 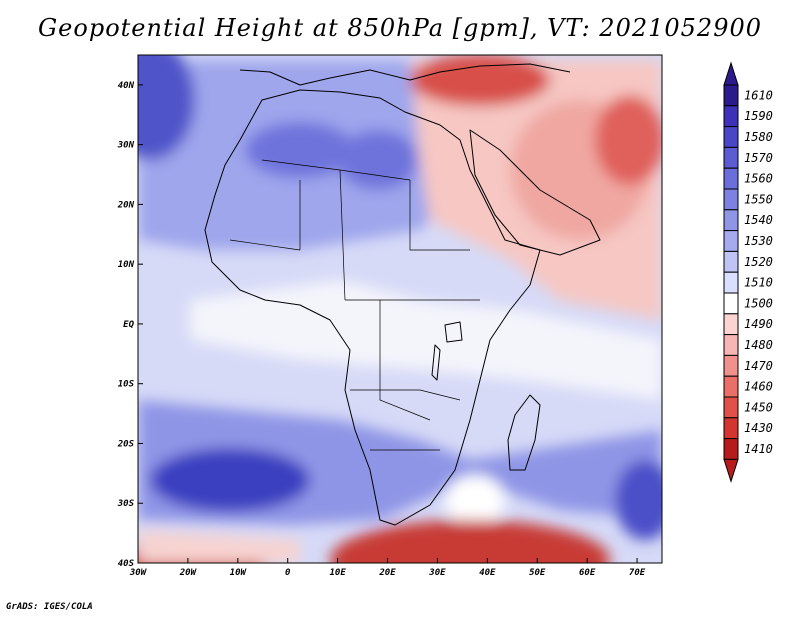 I want to click on border-lines, so click(x=354, y=305).